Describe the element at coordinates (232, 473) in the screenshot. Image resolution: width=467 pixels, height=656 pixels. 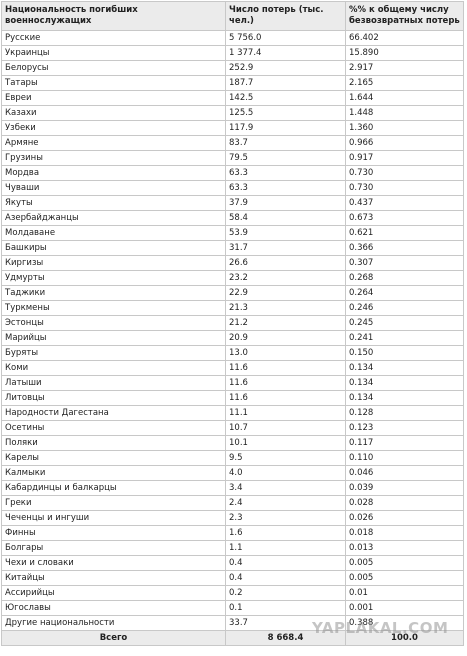
I see `row: Калмыки 4.0 0.046` at that location.